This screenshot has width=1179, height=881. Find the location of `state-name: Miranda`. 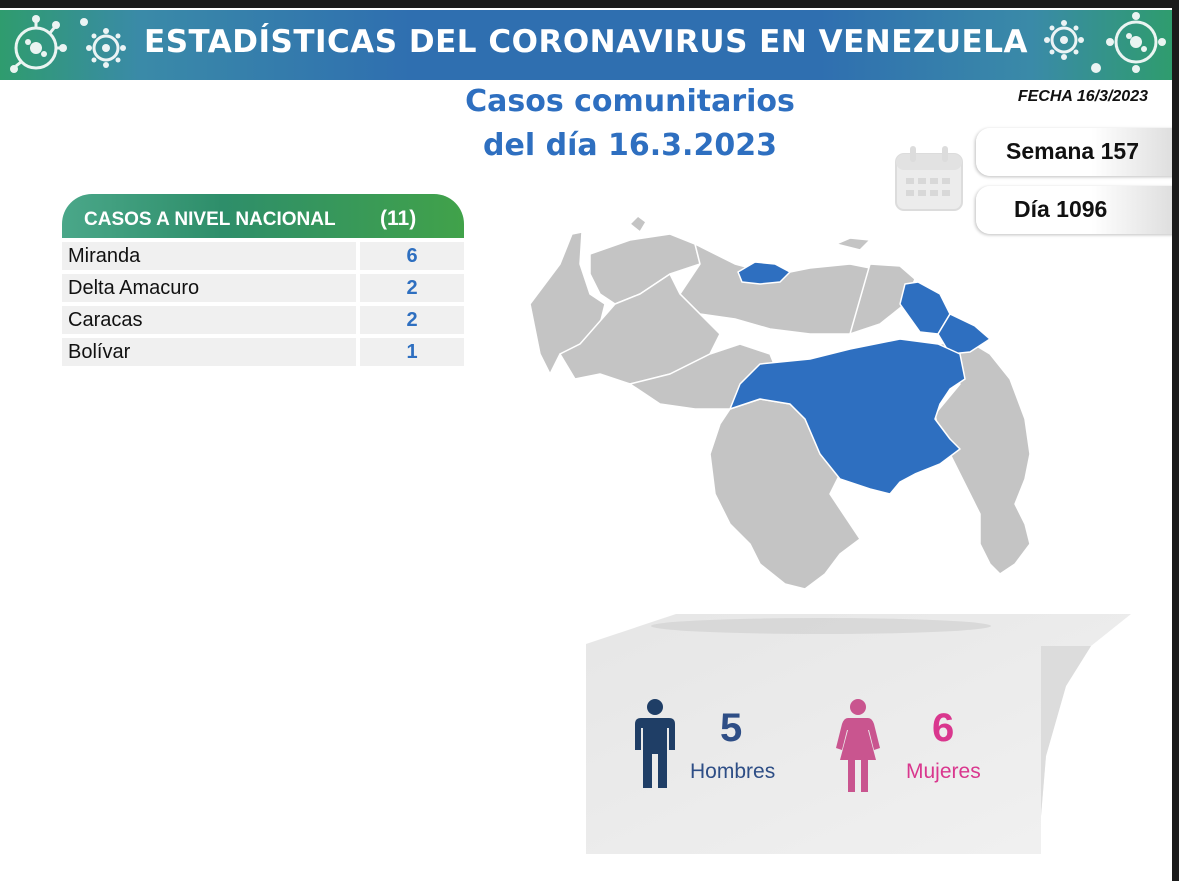

state-name: Miranda is located at coordinates (209, 256).